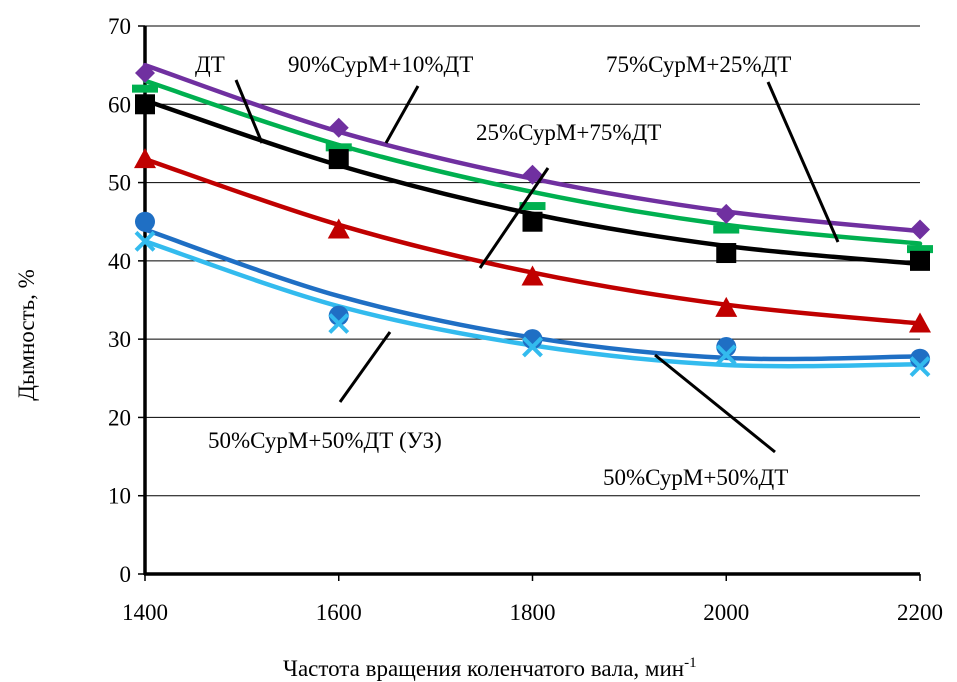  Describe the element at coordinates (380, 64) in the screenshot. I see `annotation-s90: 90%СурМ+10%ДТ` at that location.